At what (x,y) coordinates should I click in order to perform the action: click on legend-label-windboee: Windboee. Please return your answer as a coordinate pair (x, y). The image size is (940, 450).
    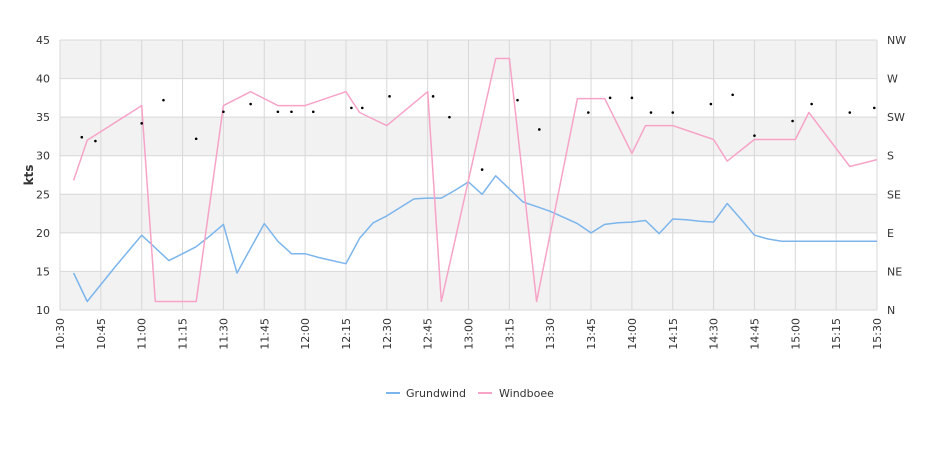
    Looking at the image, I should click on (526, 393).